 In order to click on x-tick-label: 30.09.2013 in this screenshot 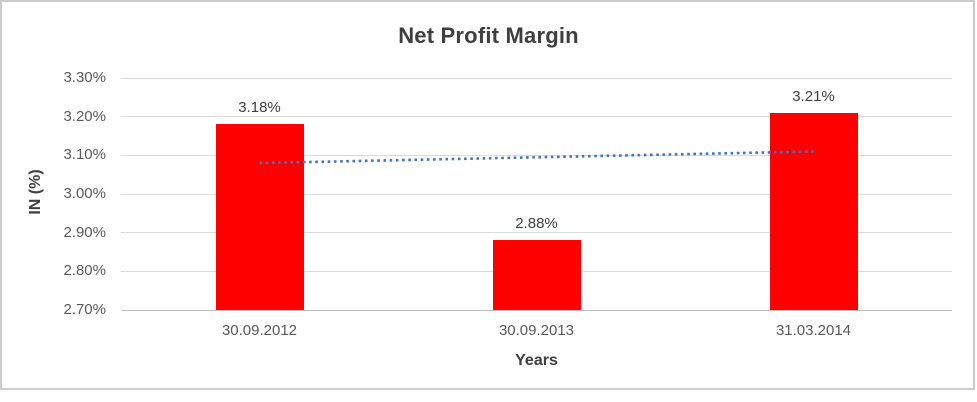, I will do `click(536, 330)`.